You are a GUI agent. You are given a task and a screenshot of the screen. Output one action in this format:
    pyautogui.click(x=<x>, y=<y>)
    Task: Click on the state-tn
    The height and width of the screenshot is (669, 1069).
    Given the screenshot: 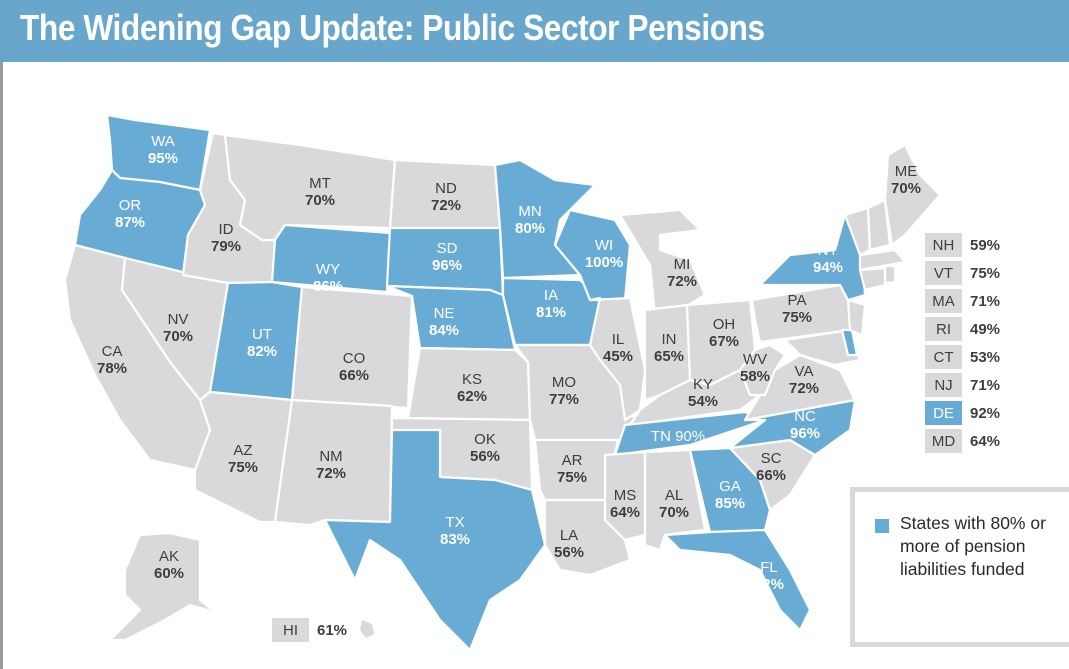 What is the action you would take?
    pyautogui.click(x=690, y=433)
    